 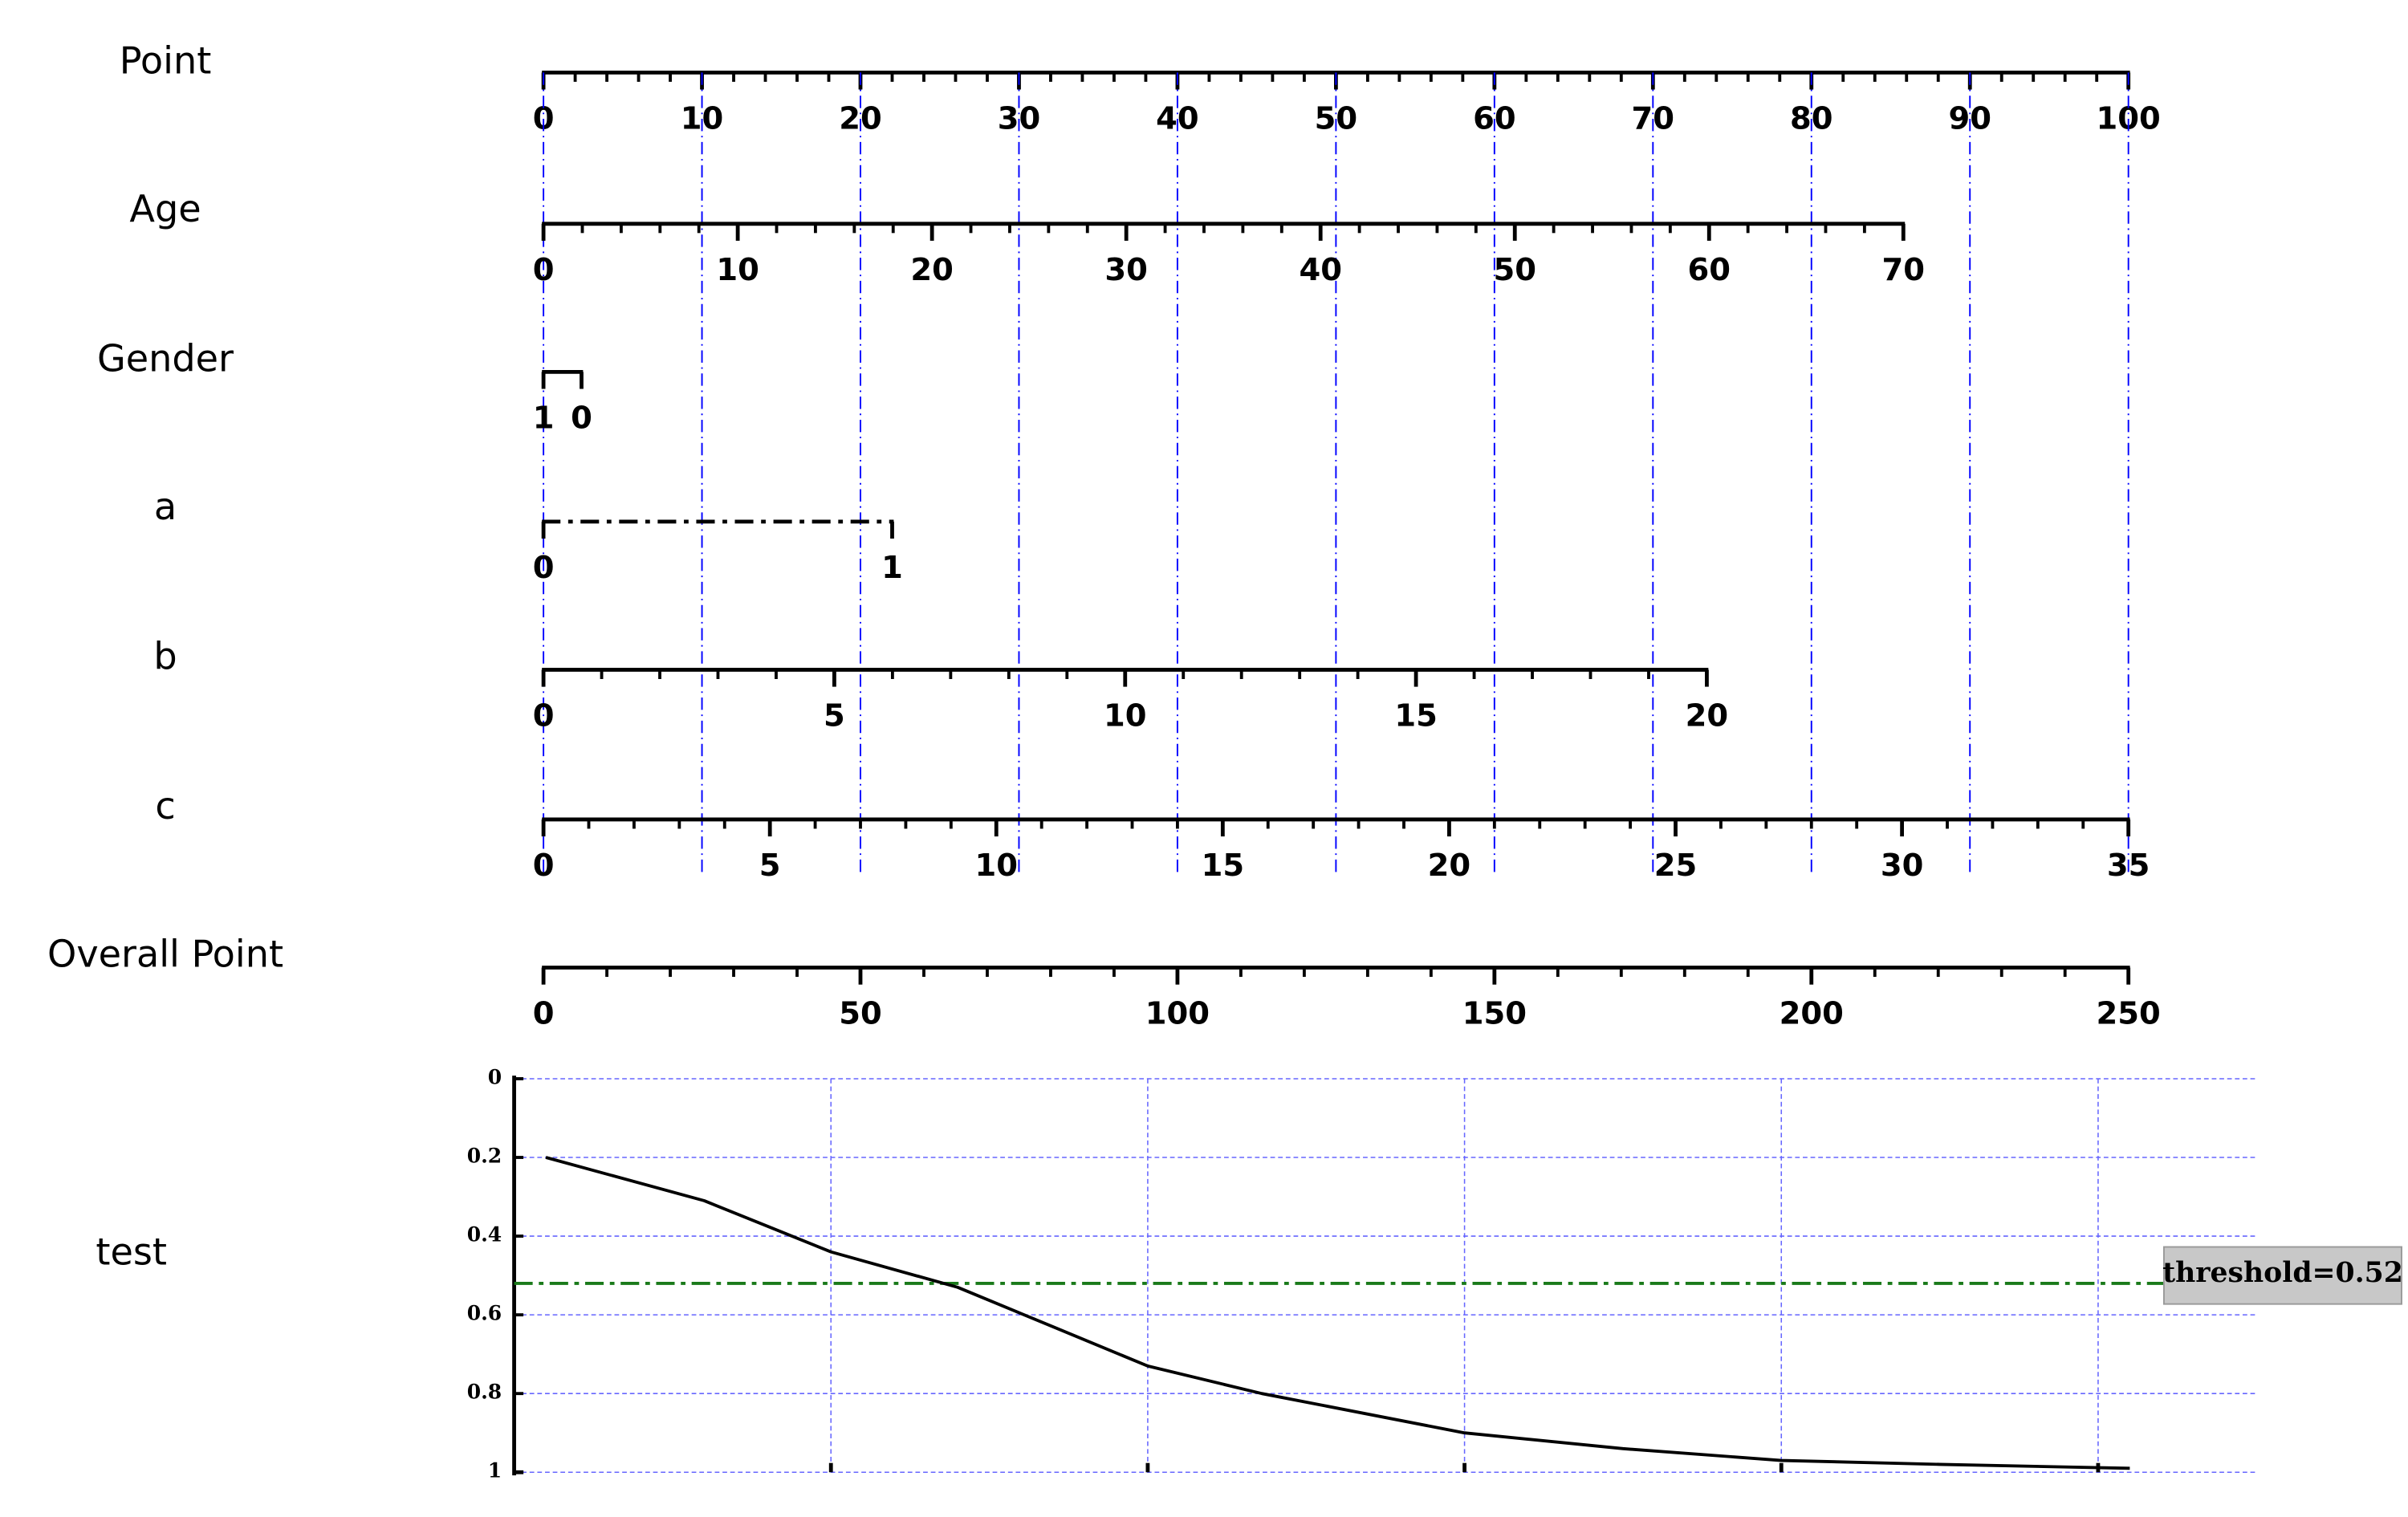 I want to click on row-label: Point, so click(x=166, y=61).